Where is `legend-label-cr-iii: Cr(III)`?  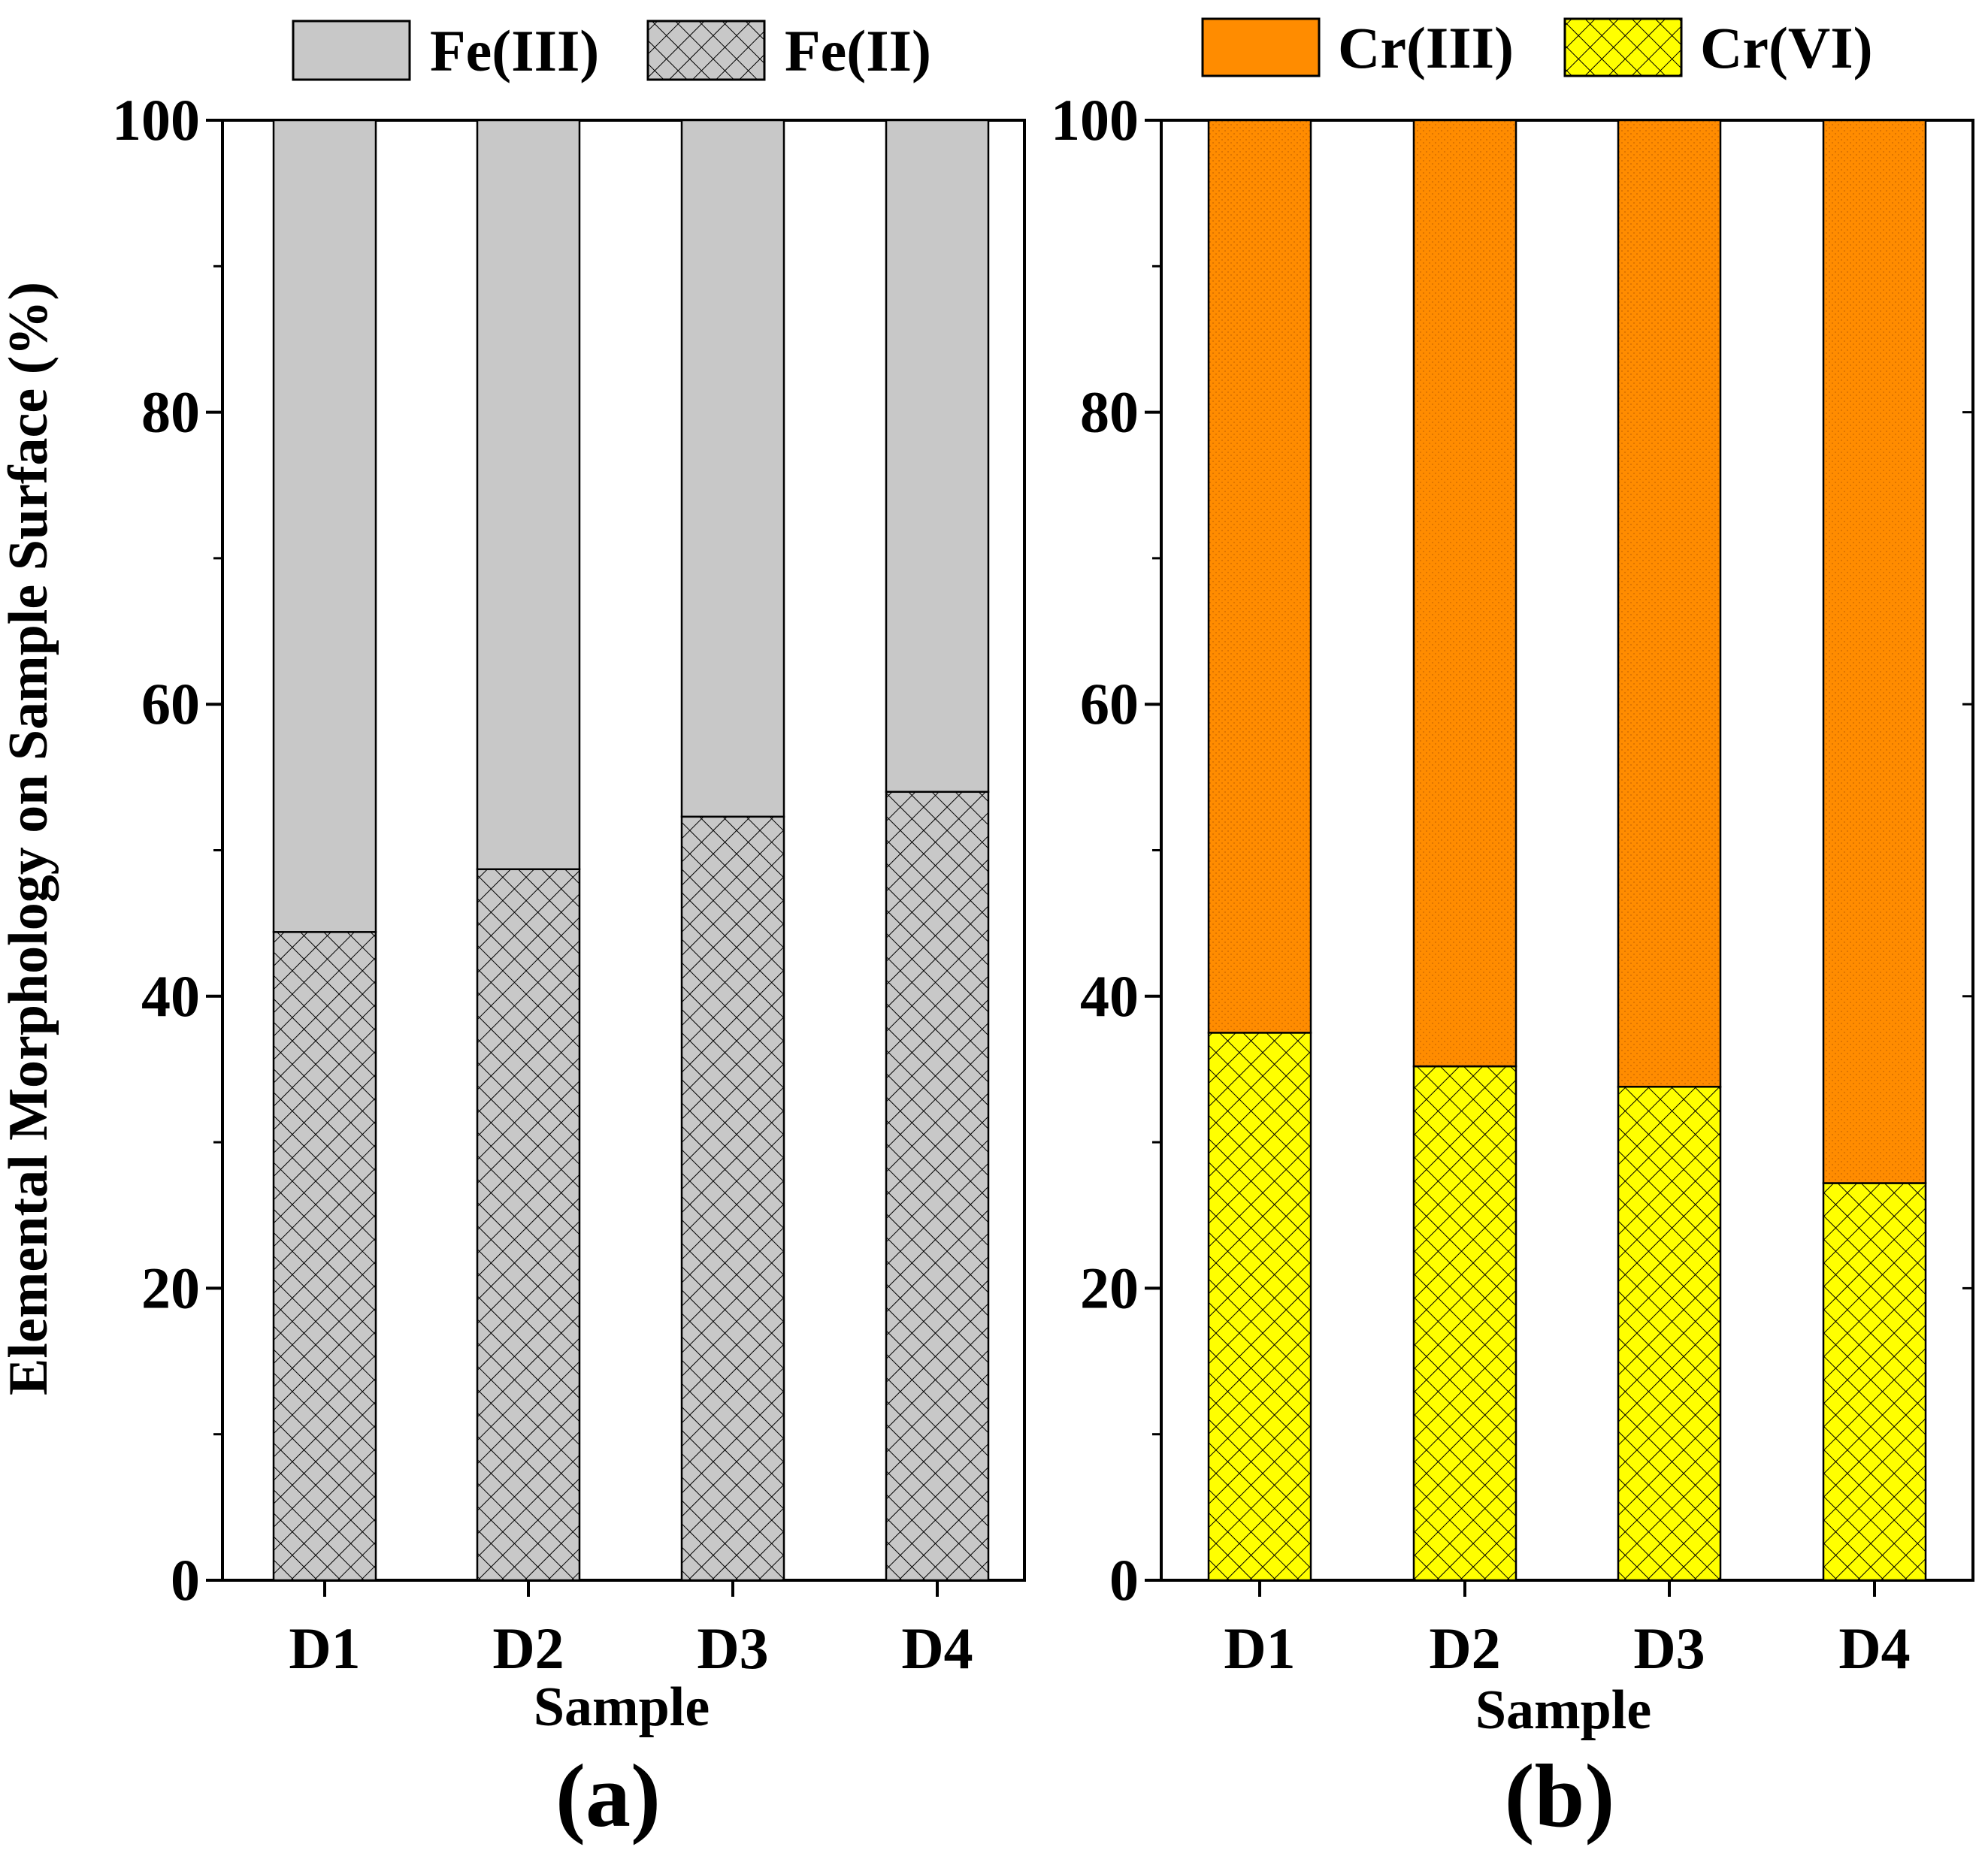 legend-label-cr-iii: Cr(III) is located at coordinates (1426, 47).